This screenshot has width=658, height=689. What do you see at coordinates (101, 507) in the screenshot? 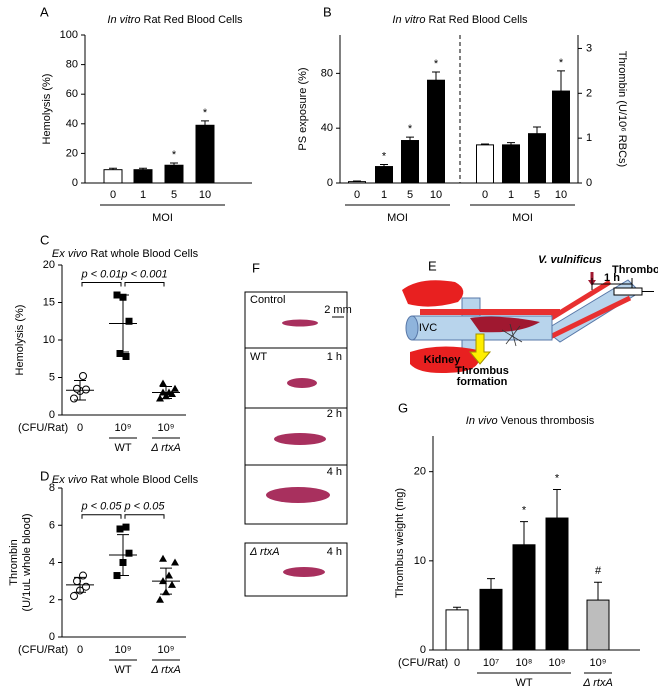
I see `comparison-label: p < 0.05` at bounding box center [101, 507].